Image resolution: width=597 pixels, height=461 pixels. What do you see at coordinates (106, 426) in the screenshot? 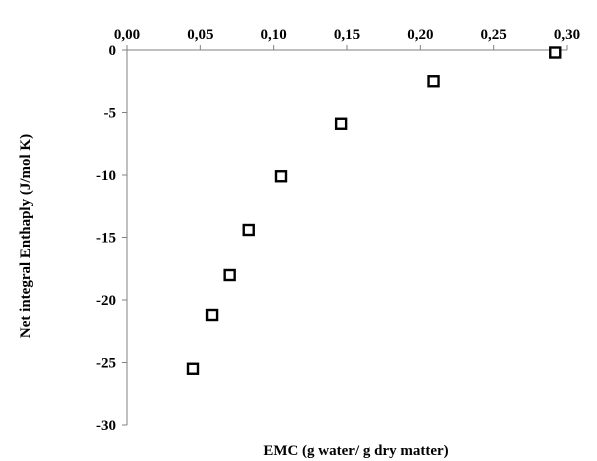
I see `y-tick-label: -30` at bounding box center [106, 426].